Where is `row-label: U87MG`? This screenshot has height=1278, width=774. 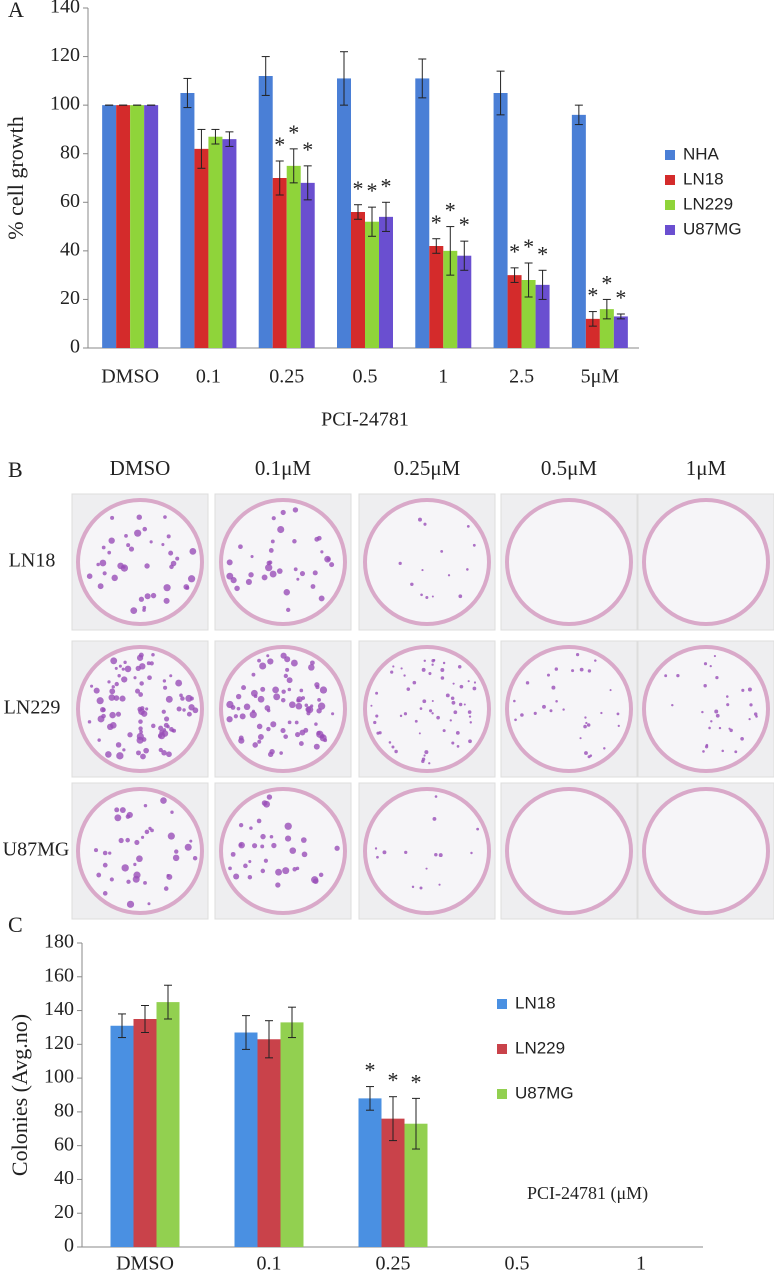
row-label: U87MG is located at coordinates (36, 850).